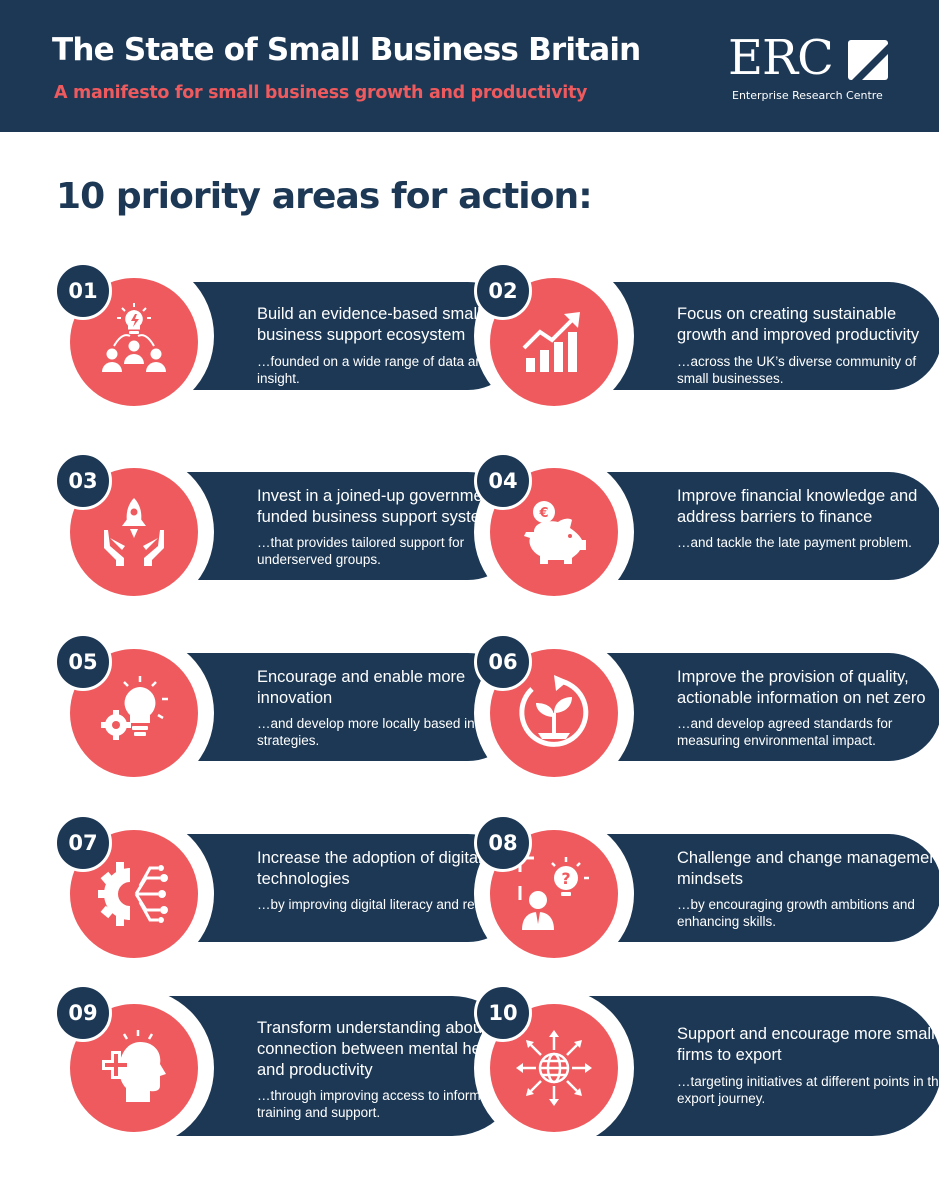  I want to click on priority-number: 08, so click(503, 843).